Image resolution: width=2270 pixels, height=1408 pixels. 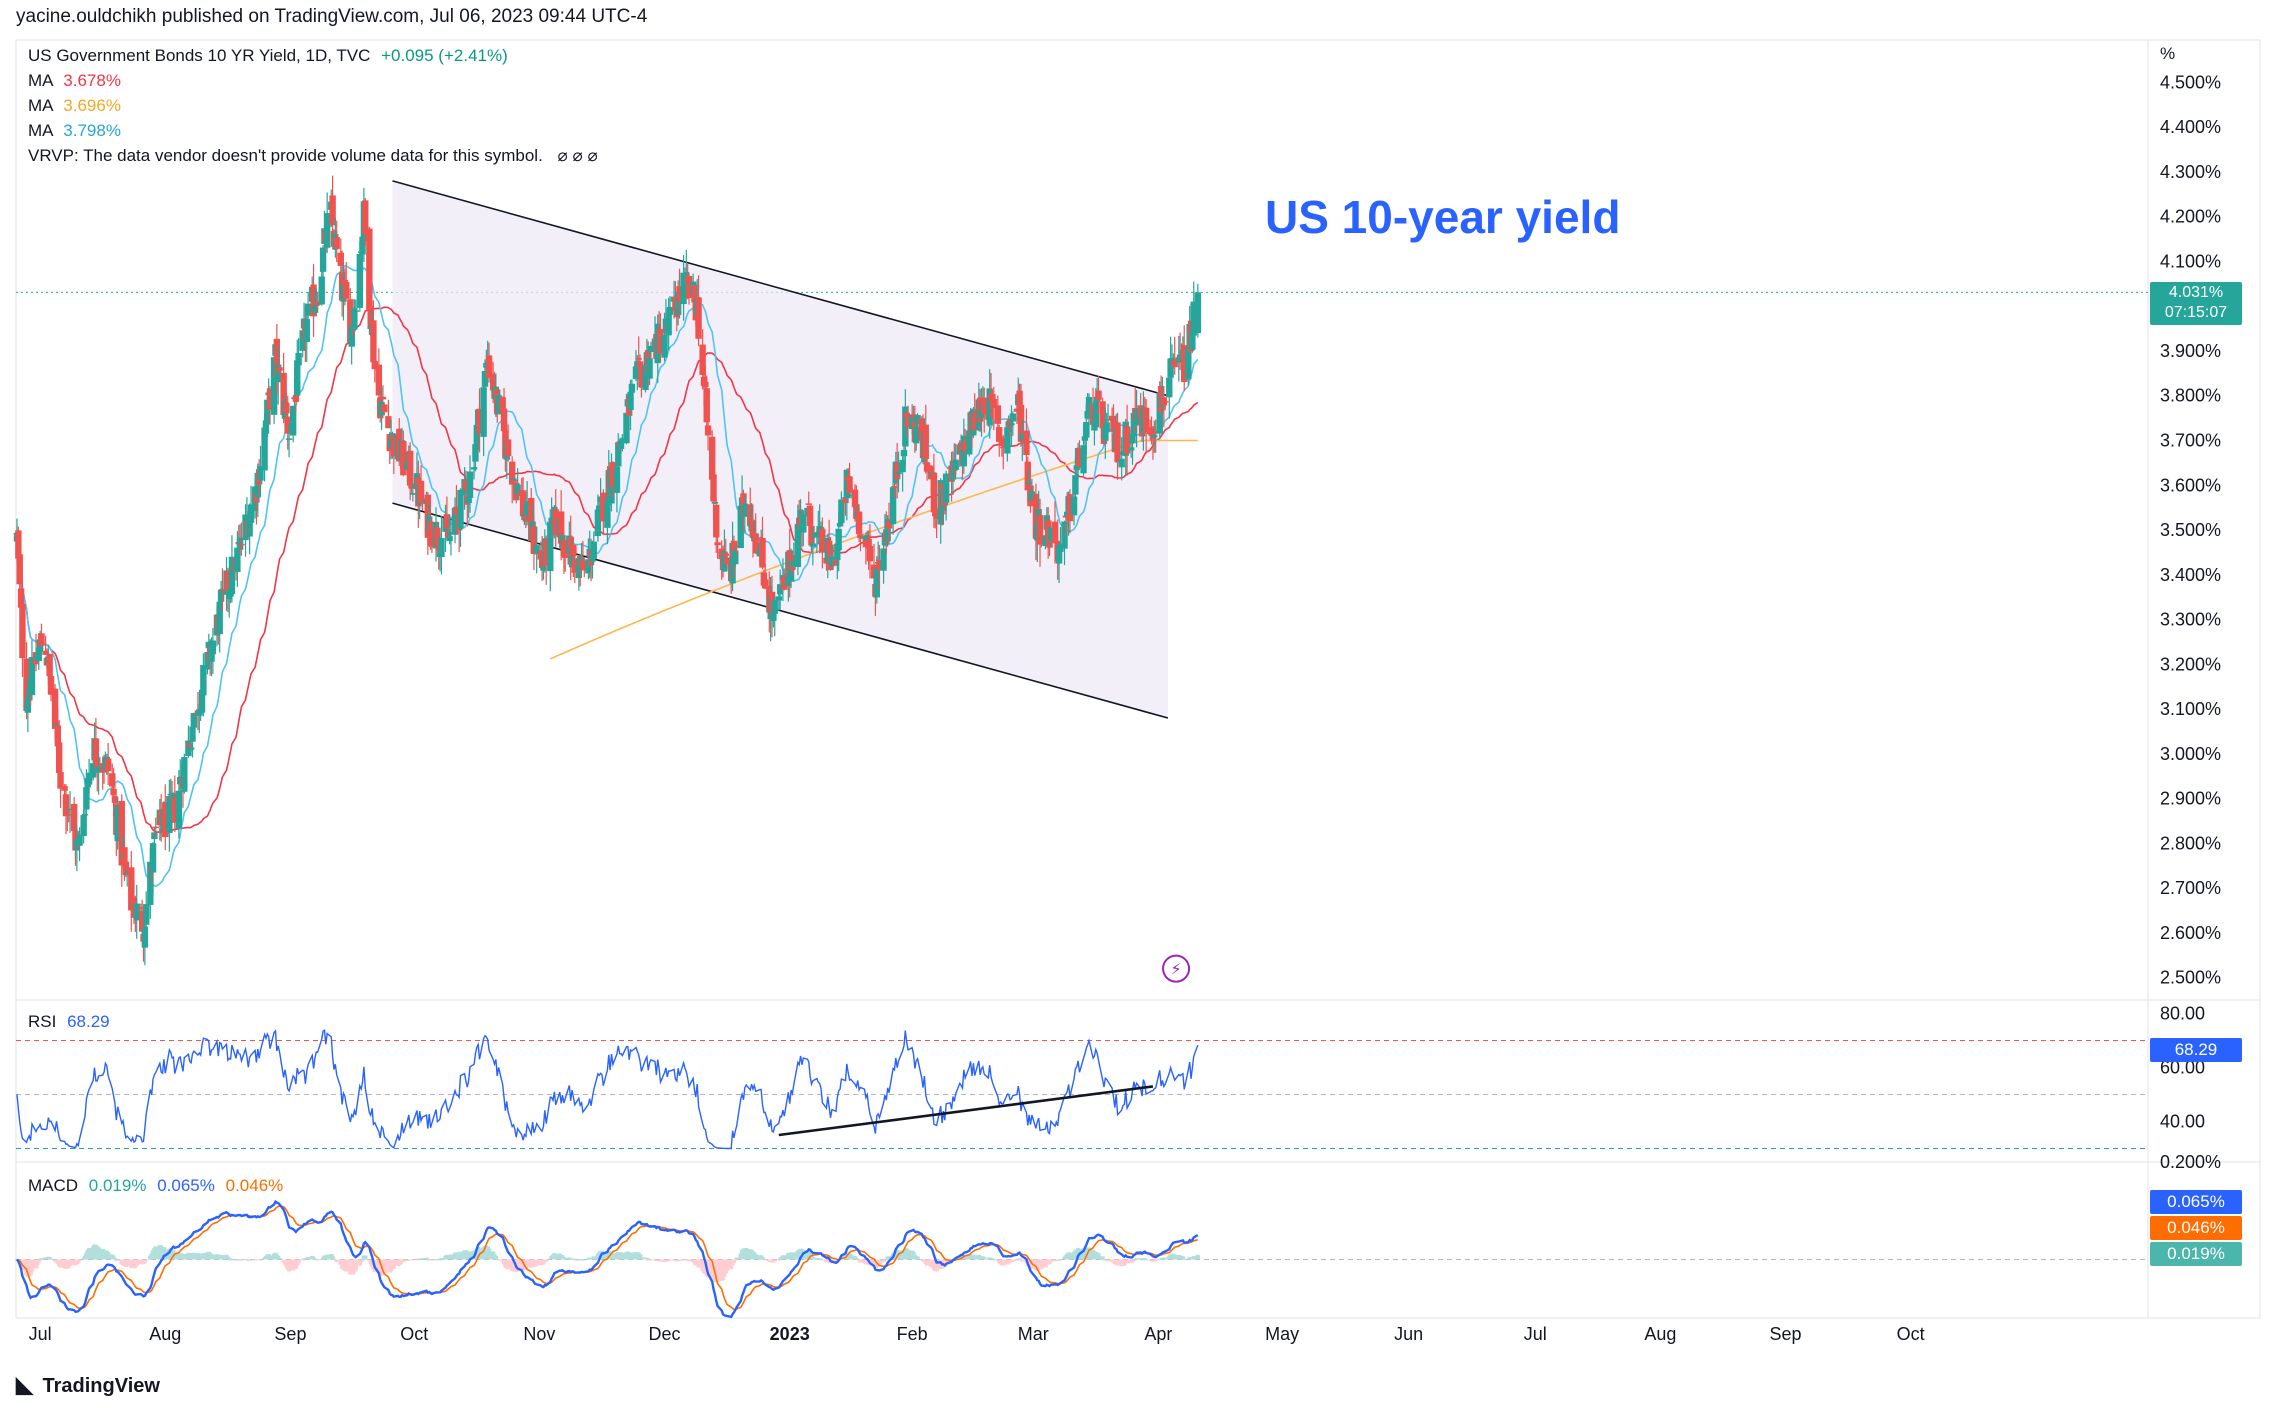 I want to click on ma-legend-3: MA 3.798%, so click(x=74, y=131).